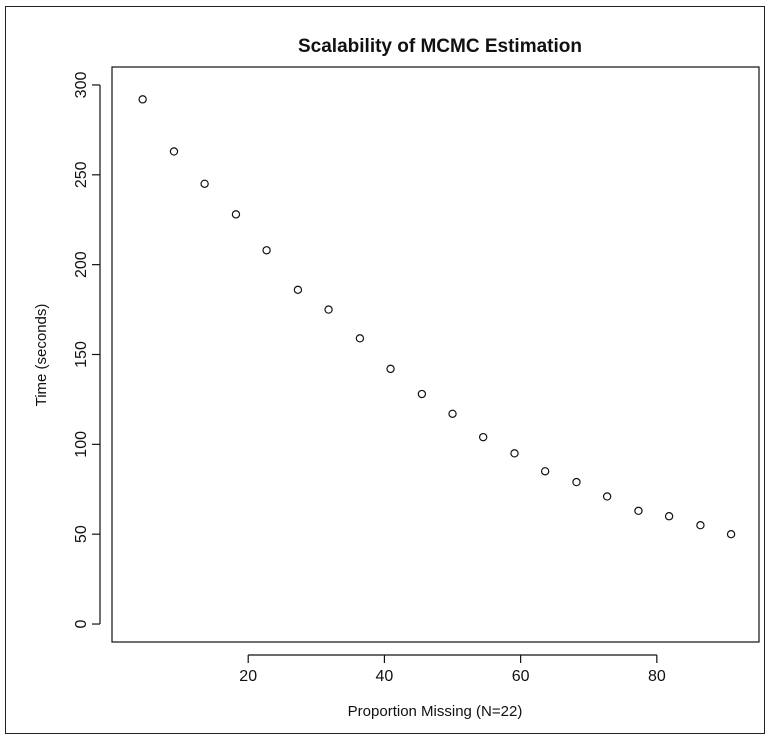 This screenshot has width=775, height=740. What do you see at coordinates (81, 264) in the screenshot?
I see `y-tick-label: 200` at bounding box center [81, 264].